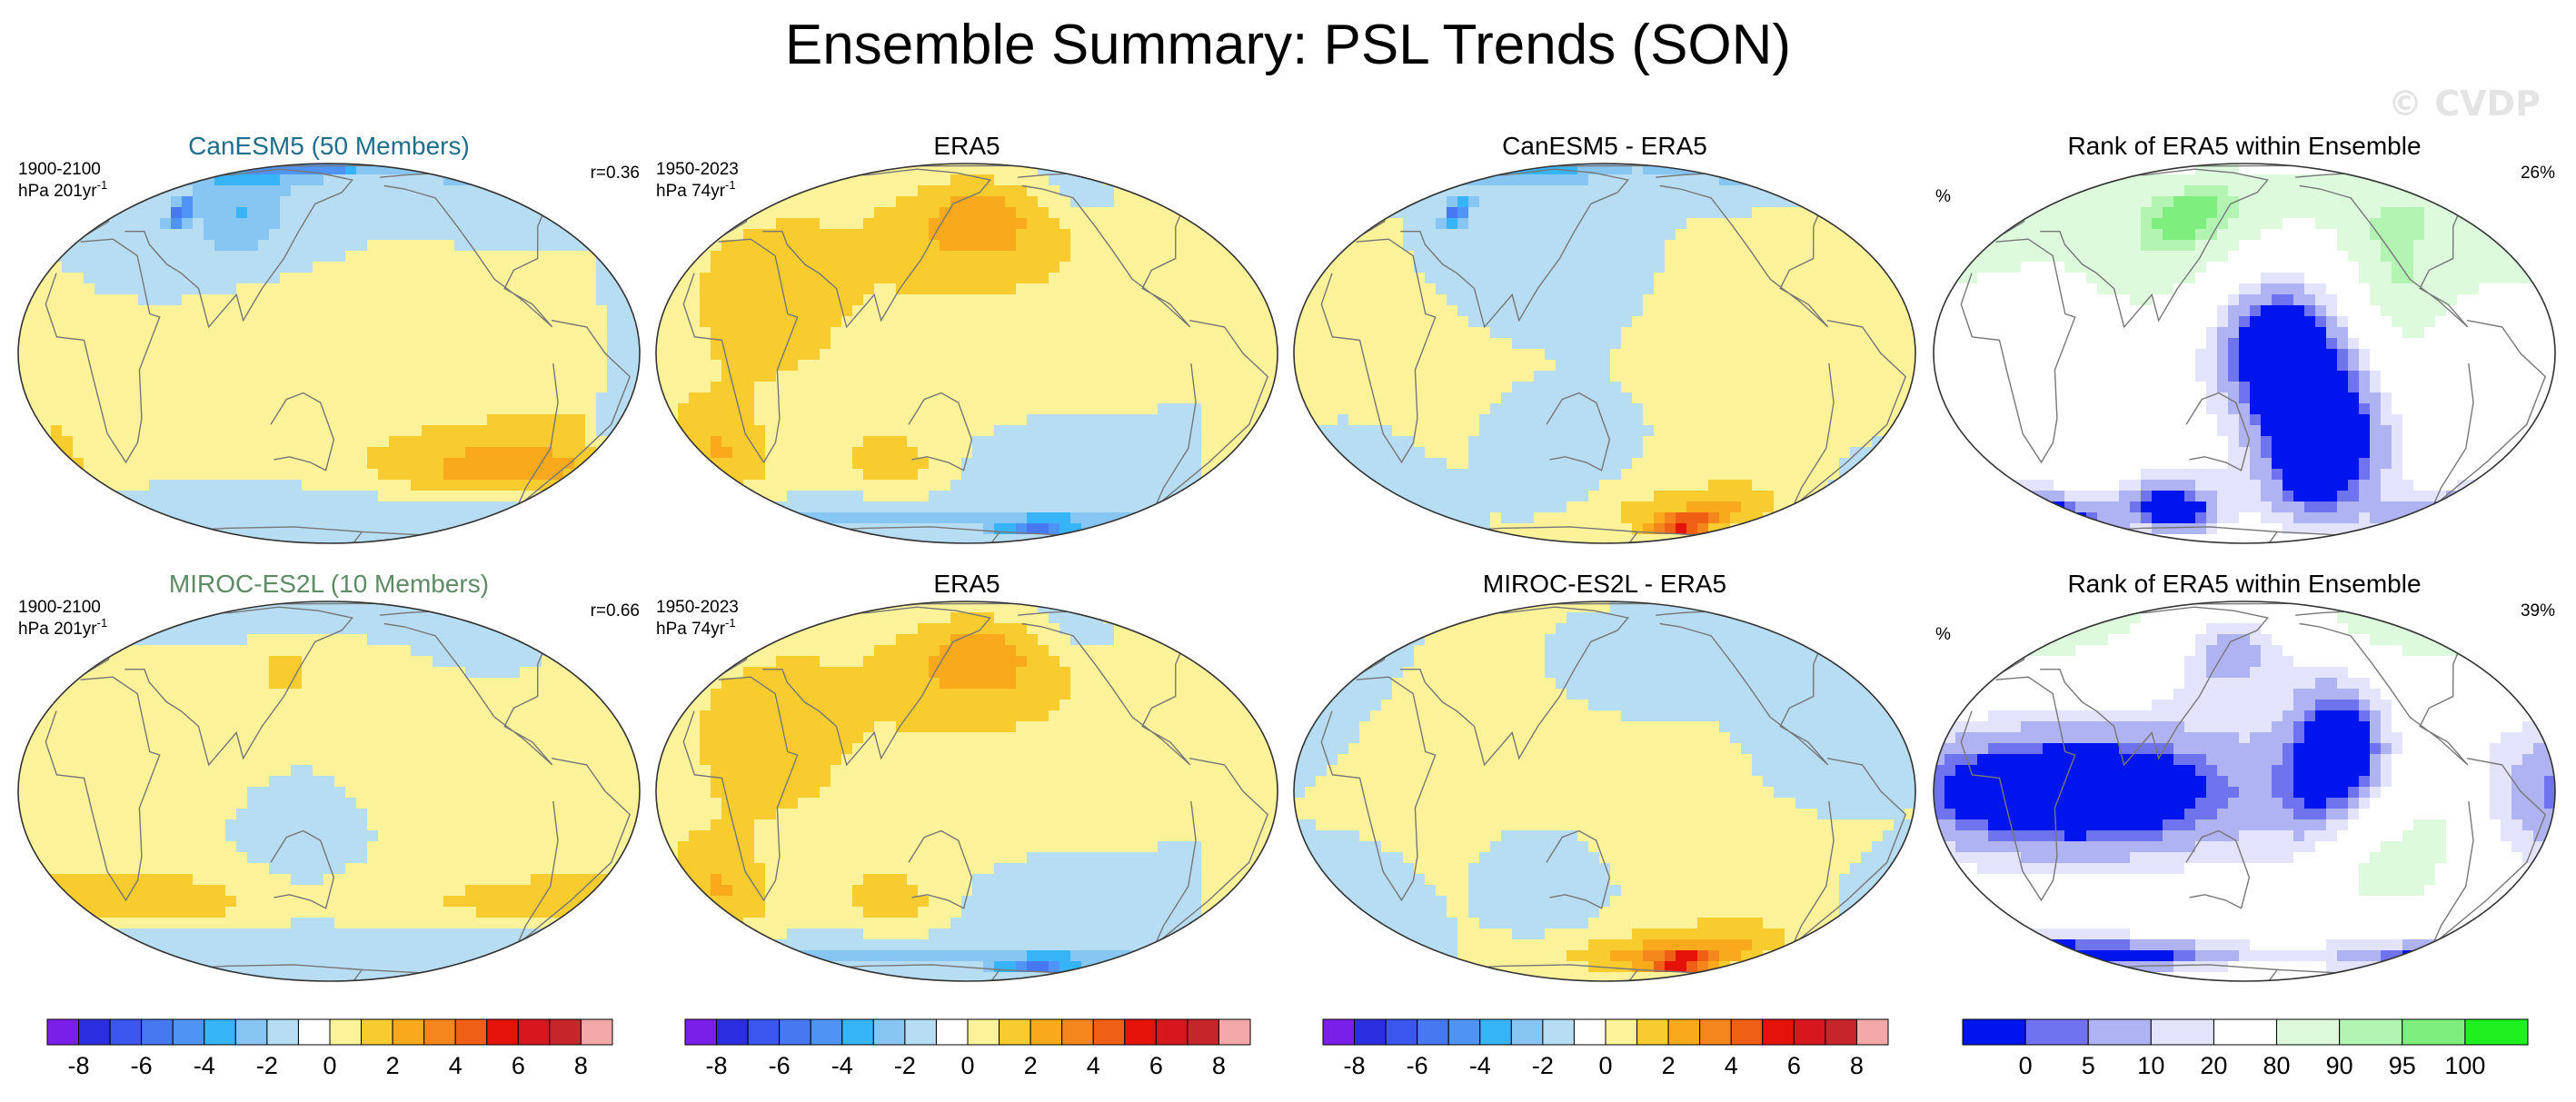  I want to click on coastline, so click(1211, 414).